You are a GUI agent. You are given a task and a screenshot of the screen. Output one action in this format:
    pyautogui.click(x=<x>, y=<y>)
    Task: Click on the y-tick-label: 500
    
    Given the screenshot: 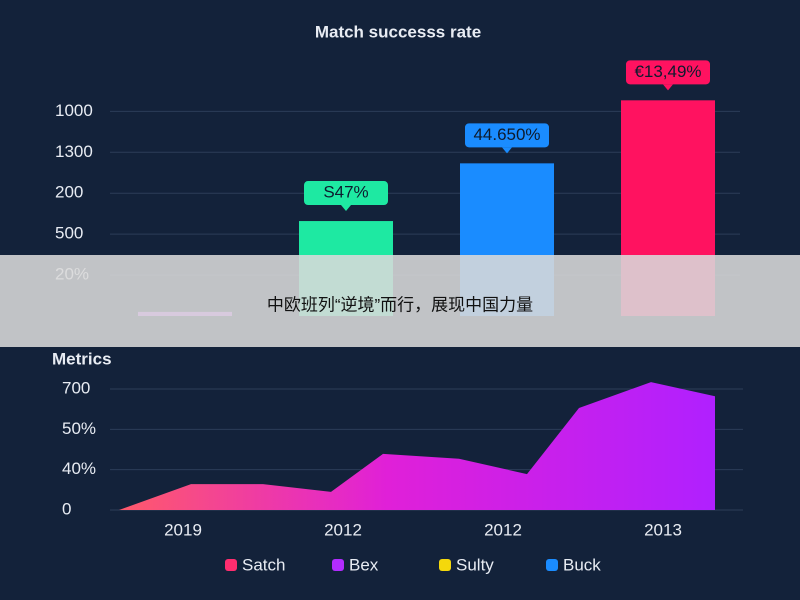 What is the action you would take?
    pyautogui.click(x=69, y=233)
    